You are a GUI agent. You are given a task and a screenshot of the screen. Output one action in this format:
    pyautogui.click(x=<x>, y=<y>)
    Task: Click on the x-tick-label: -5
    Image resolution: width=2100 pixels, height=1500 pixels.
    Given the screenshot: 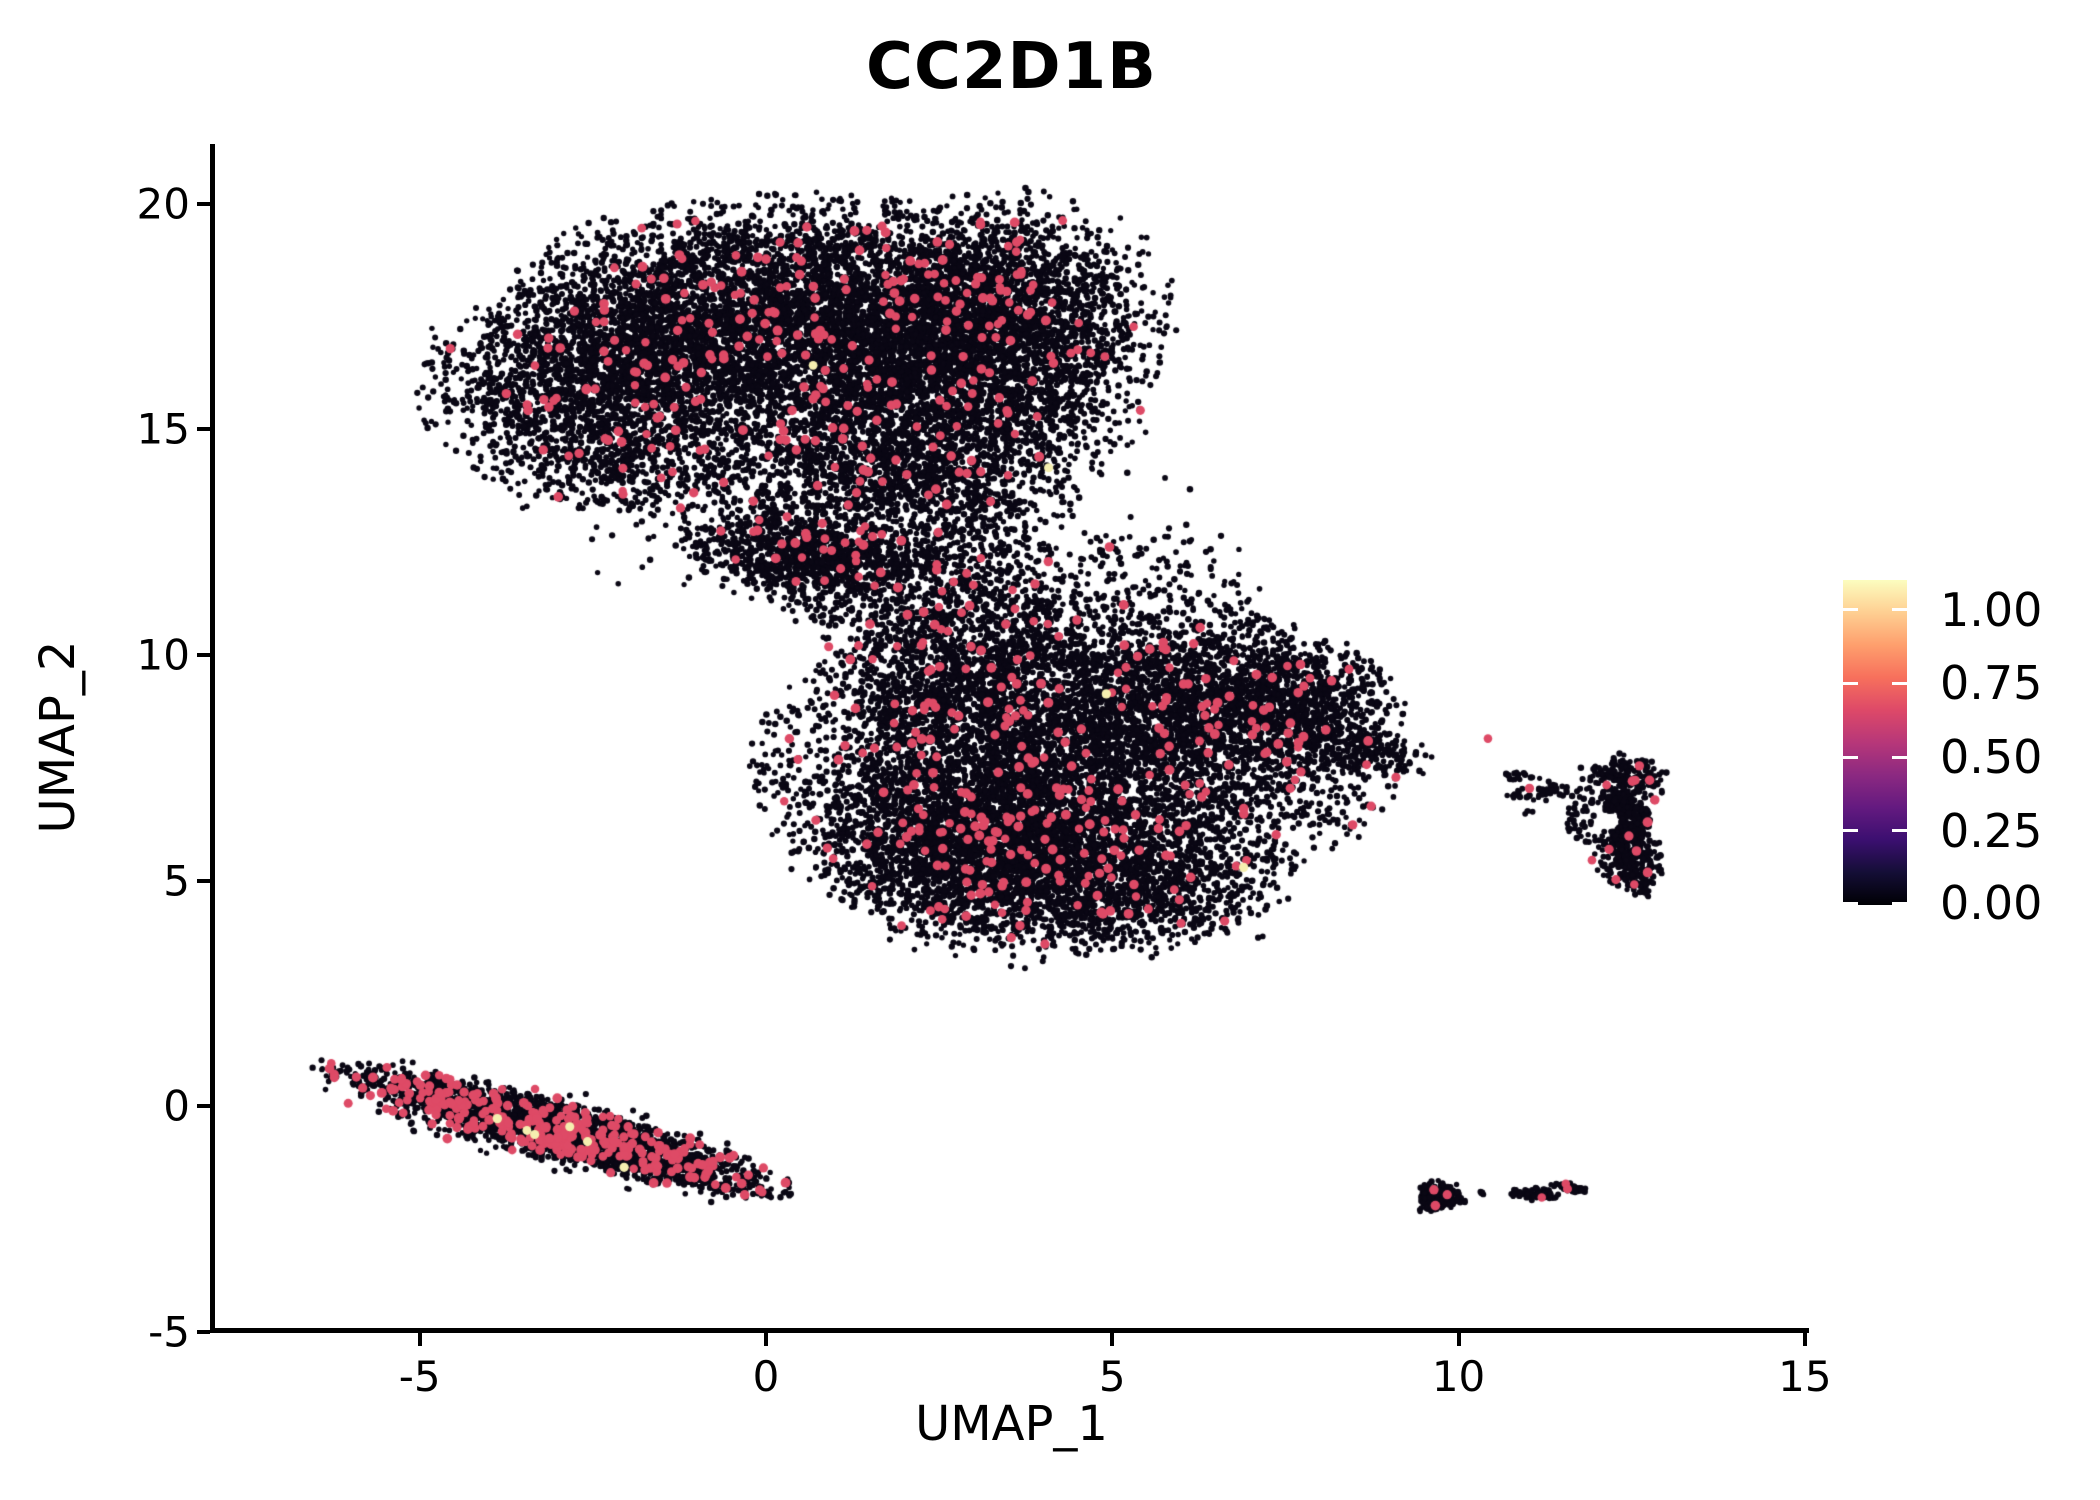 What is the action you would take?
    pyautogui.click(x=419, y=1376)
    